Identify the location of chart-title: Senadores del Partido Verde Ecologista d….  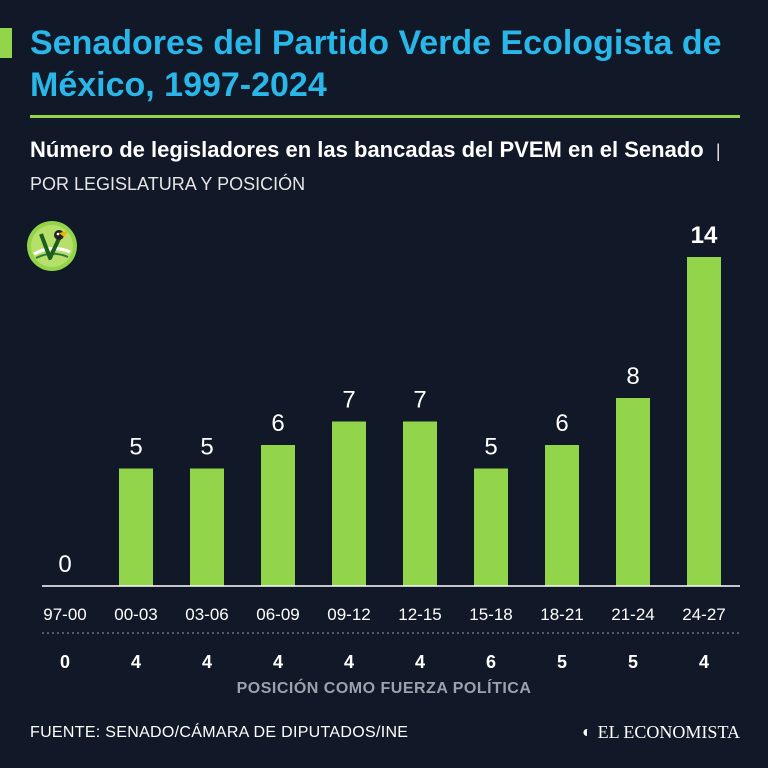
(376, 64).